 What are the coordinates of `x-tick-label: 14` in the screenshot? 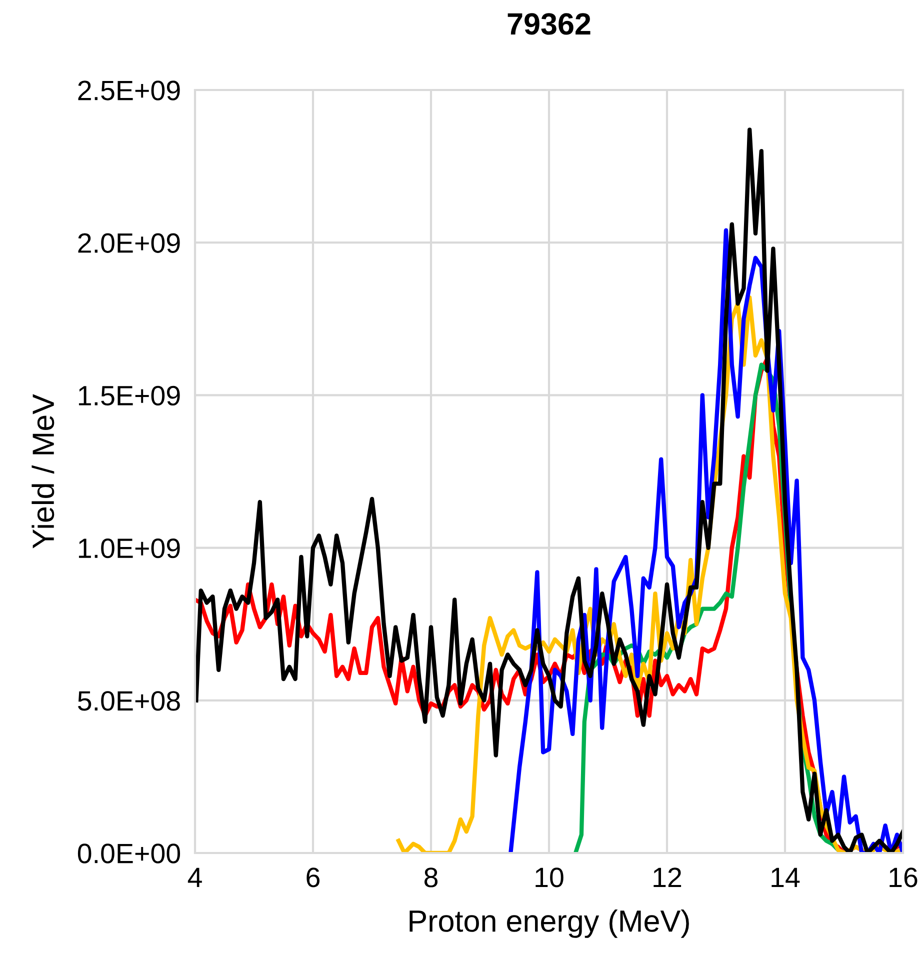 It's located at (786, 878).